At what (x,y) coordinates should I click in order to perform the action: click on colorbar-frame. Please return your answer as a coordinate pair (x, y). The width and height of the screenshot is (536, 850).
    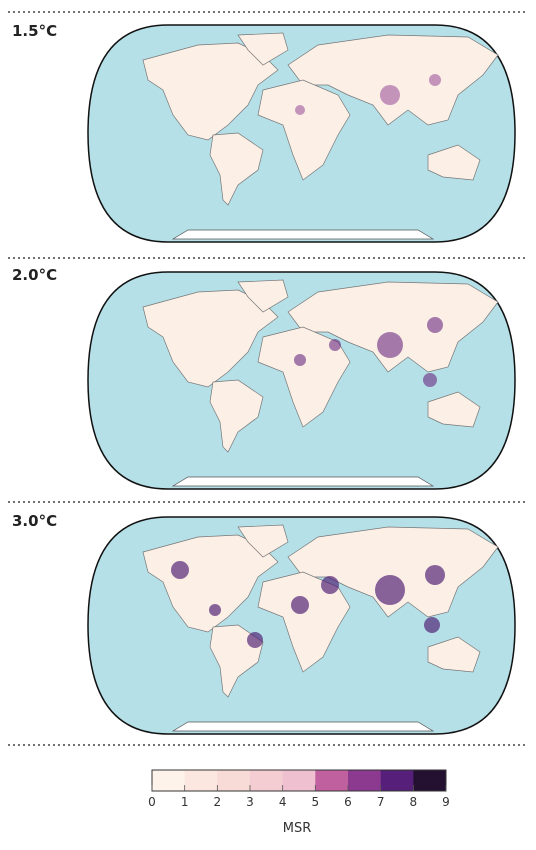
    Looking at the image, I should click on (299, 780).